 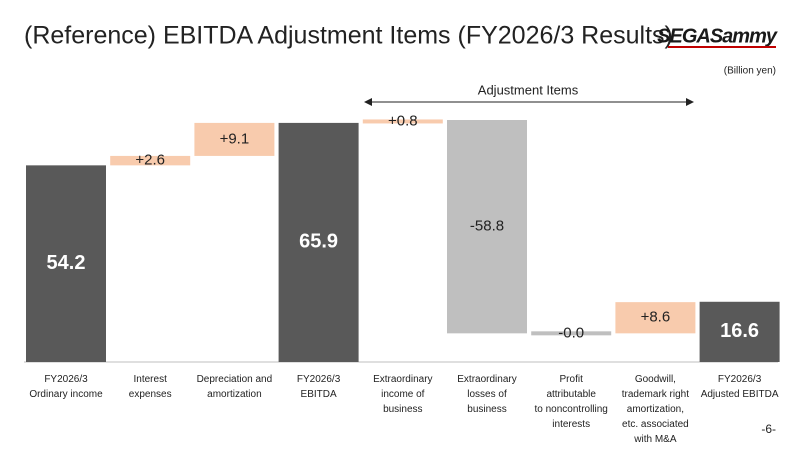 I want to click on category-label: Extraordinary losses of business, so click(x=487, y=394).